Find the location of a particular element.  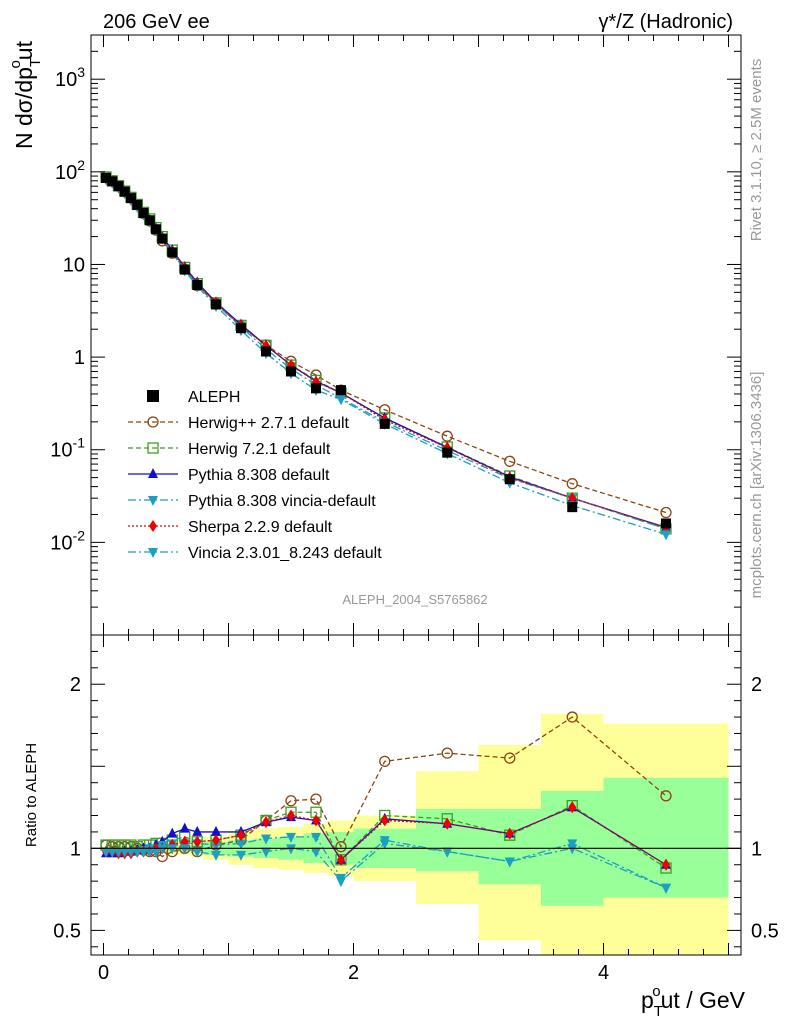

x-tick-label: 0 is located at coordinates (103, 973).